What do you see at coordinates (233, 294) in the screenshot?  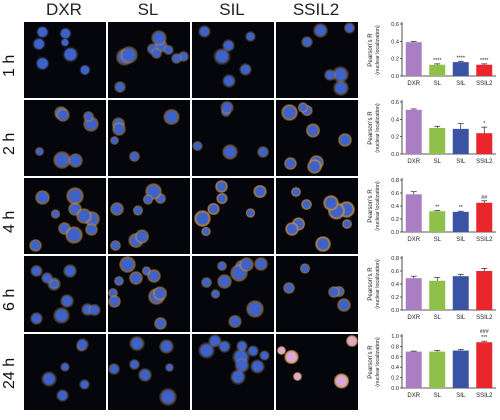 I see `micrograph-sil-6h` at bounding box center [233, 294].